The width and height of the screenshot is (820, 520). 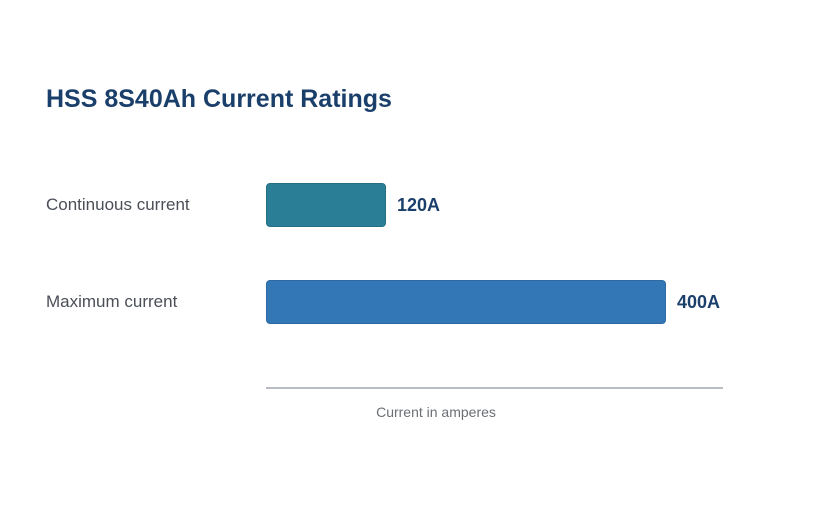 What do you see at coordinates (419, 205) in the screenshot?
I see `bar-value-label: 120A` at bounding box center [419, 205].